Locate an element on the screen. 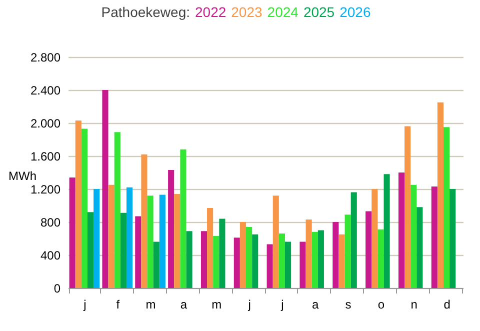 Image resolution: width=480 pixels, height=331 pixels. y-tick-label: 0 is located at coordinates (57, 289).